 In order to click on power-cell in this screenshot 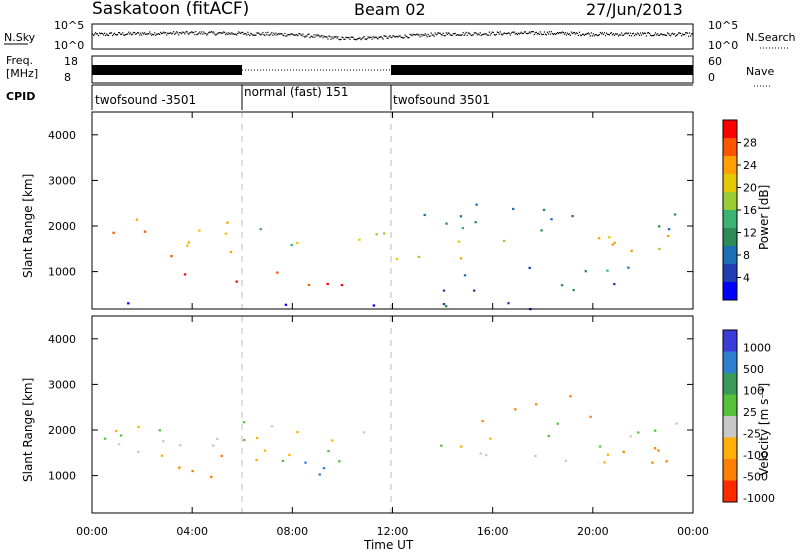, I will do `click(659, 226)`.